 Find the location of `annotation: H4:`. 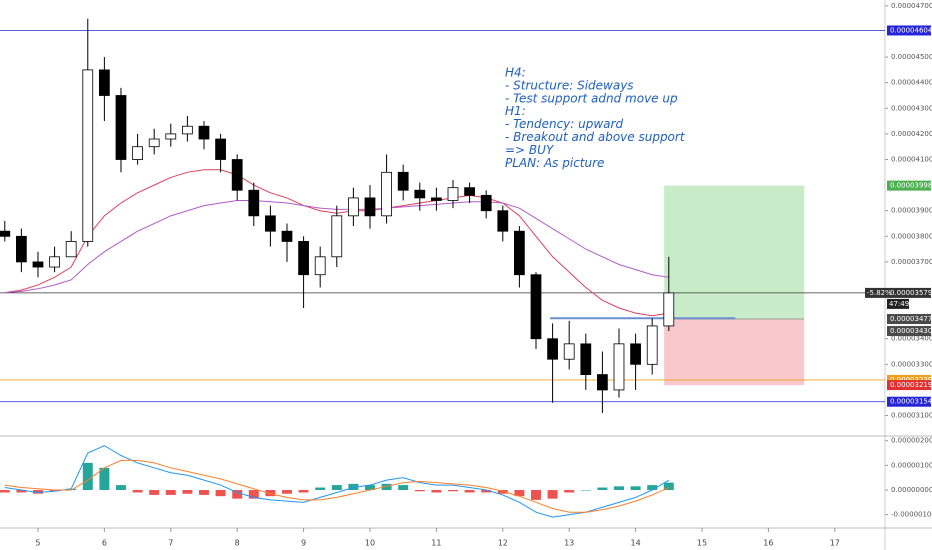

annotation: H4: is located at coordinates (515, 73).